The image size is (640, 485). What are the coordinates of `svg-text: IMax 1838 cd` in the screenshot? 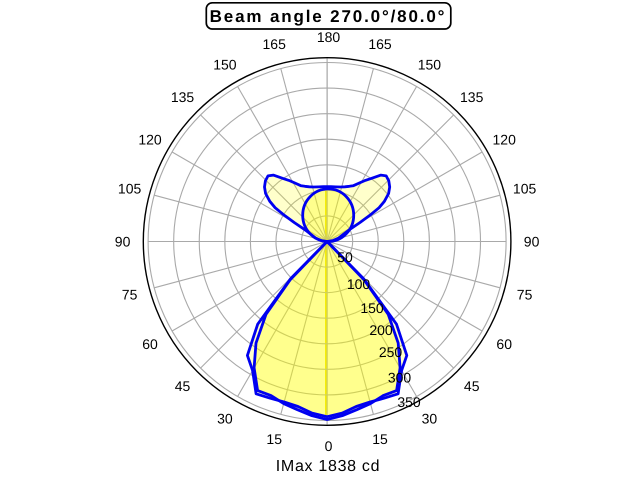 It's located at (328, 466).